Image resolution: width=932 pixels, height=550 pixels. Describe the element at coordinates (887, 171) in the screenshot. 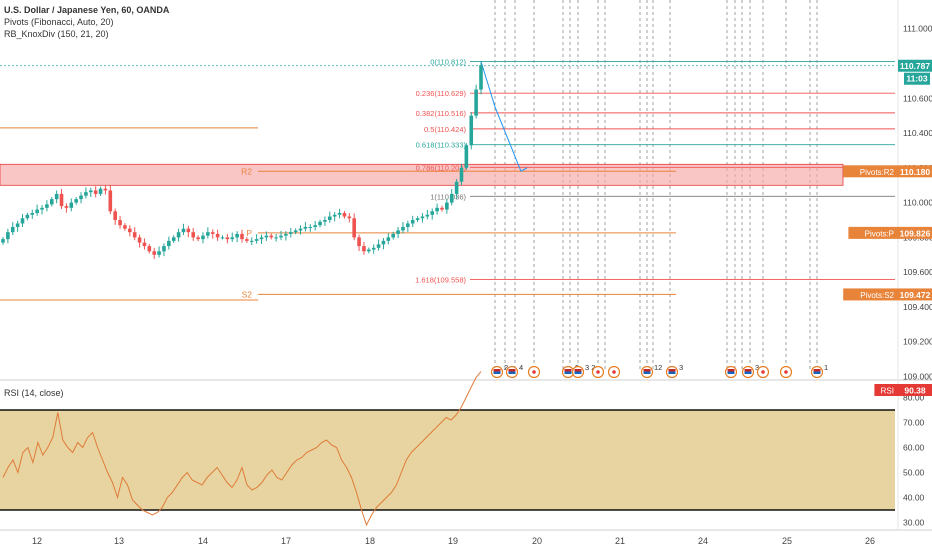

I see `pivot-r2-badge: Pivots:R2 110.180` at that location.